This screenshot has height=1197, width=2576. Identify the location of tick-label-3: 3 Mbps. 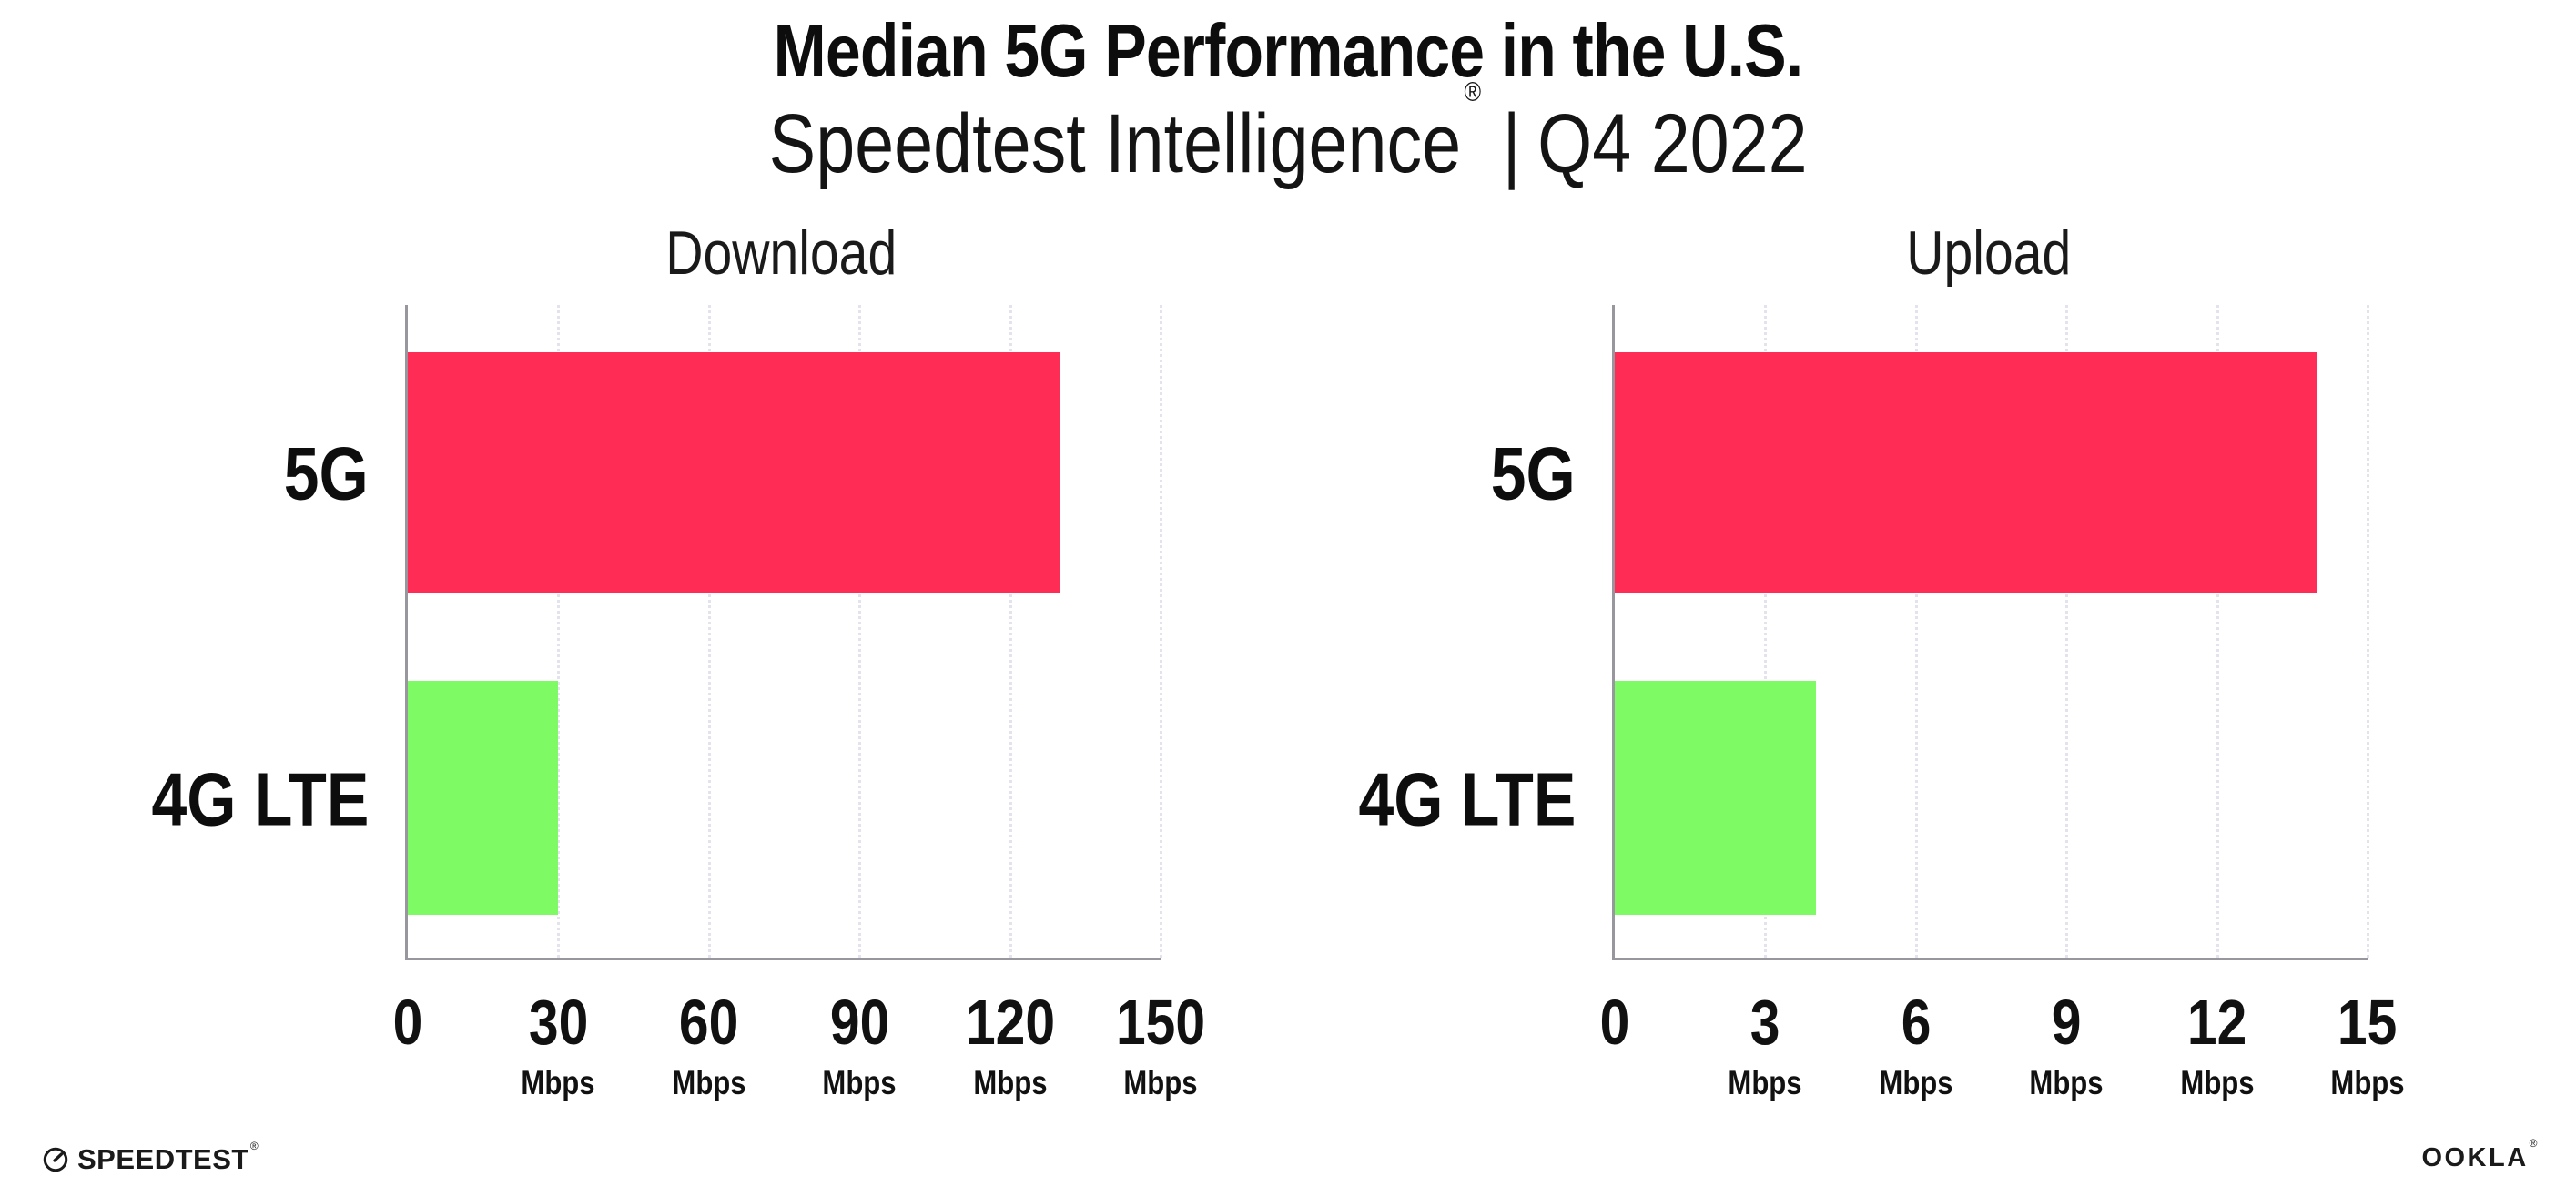
(1765, 1044).